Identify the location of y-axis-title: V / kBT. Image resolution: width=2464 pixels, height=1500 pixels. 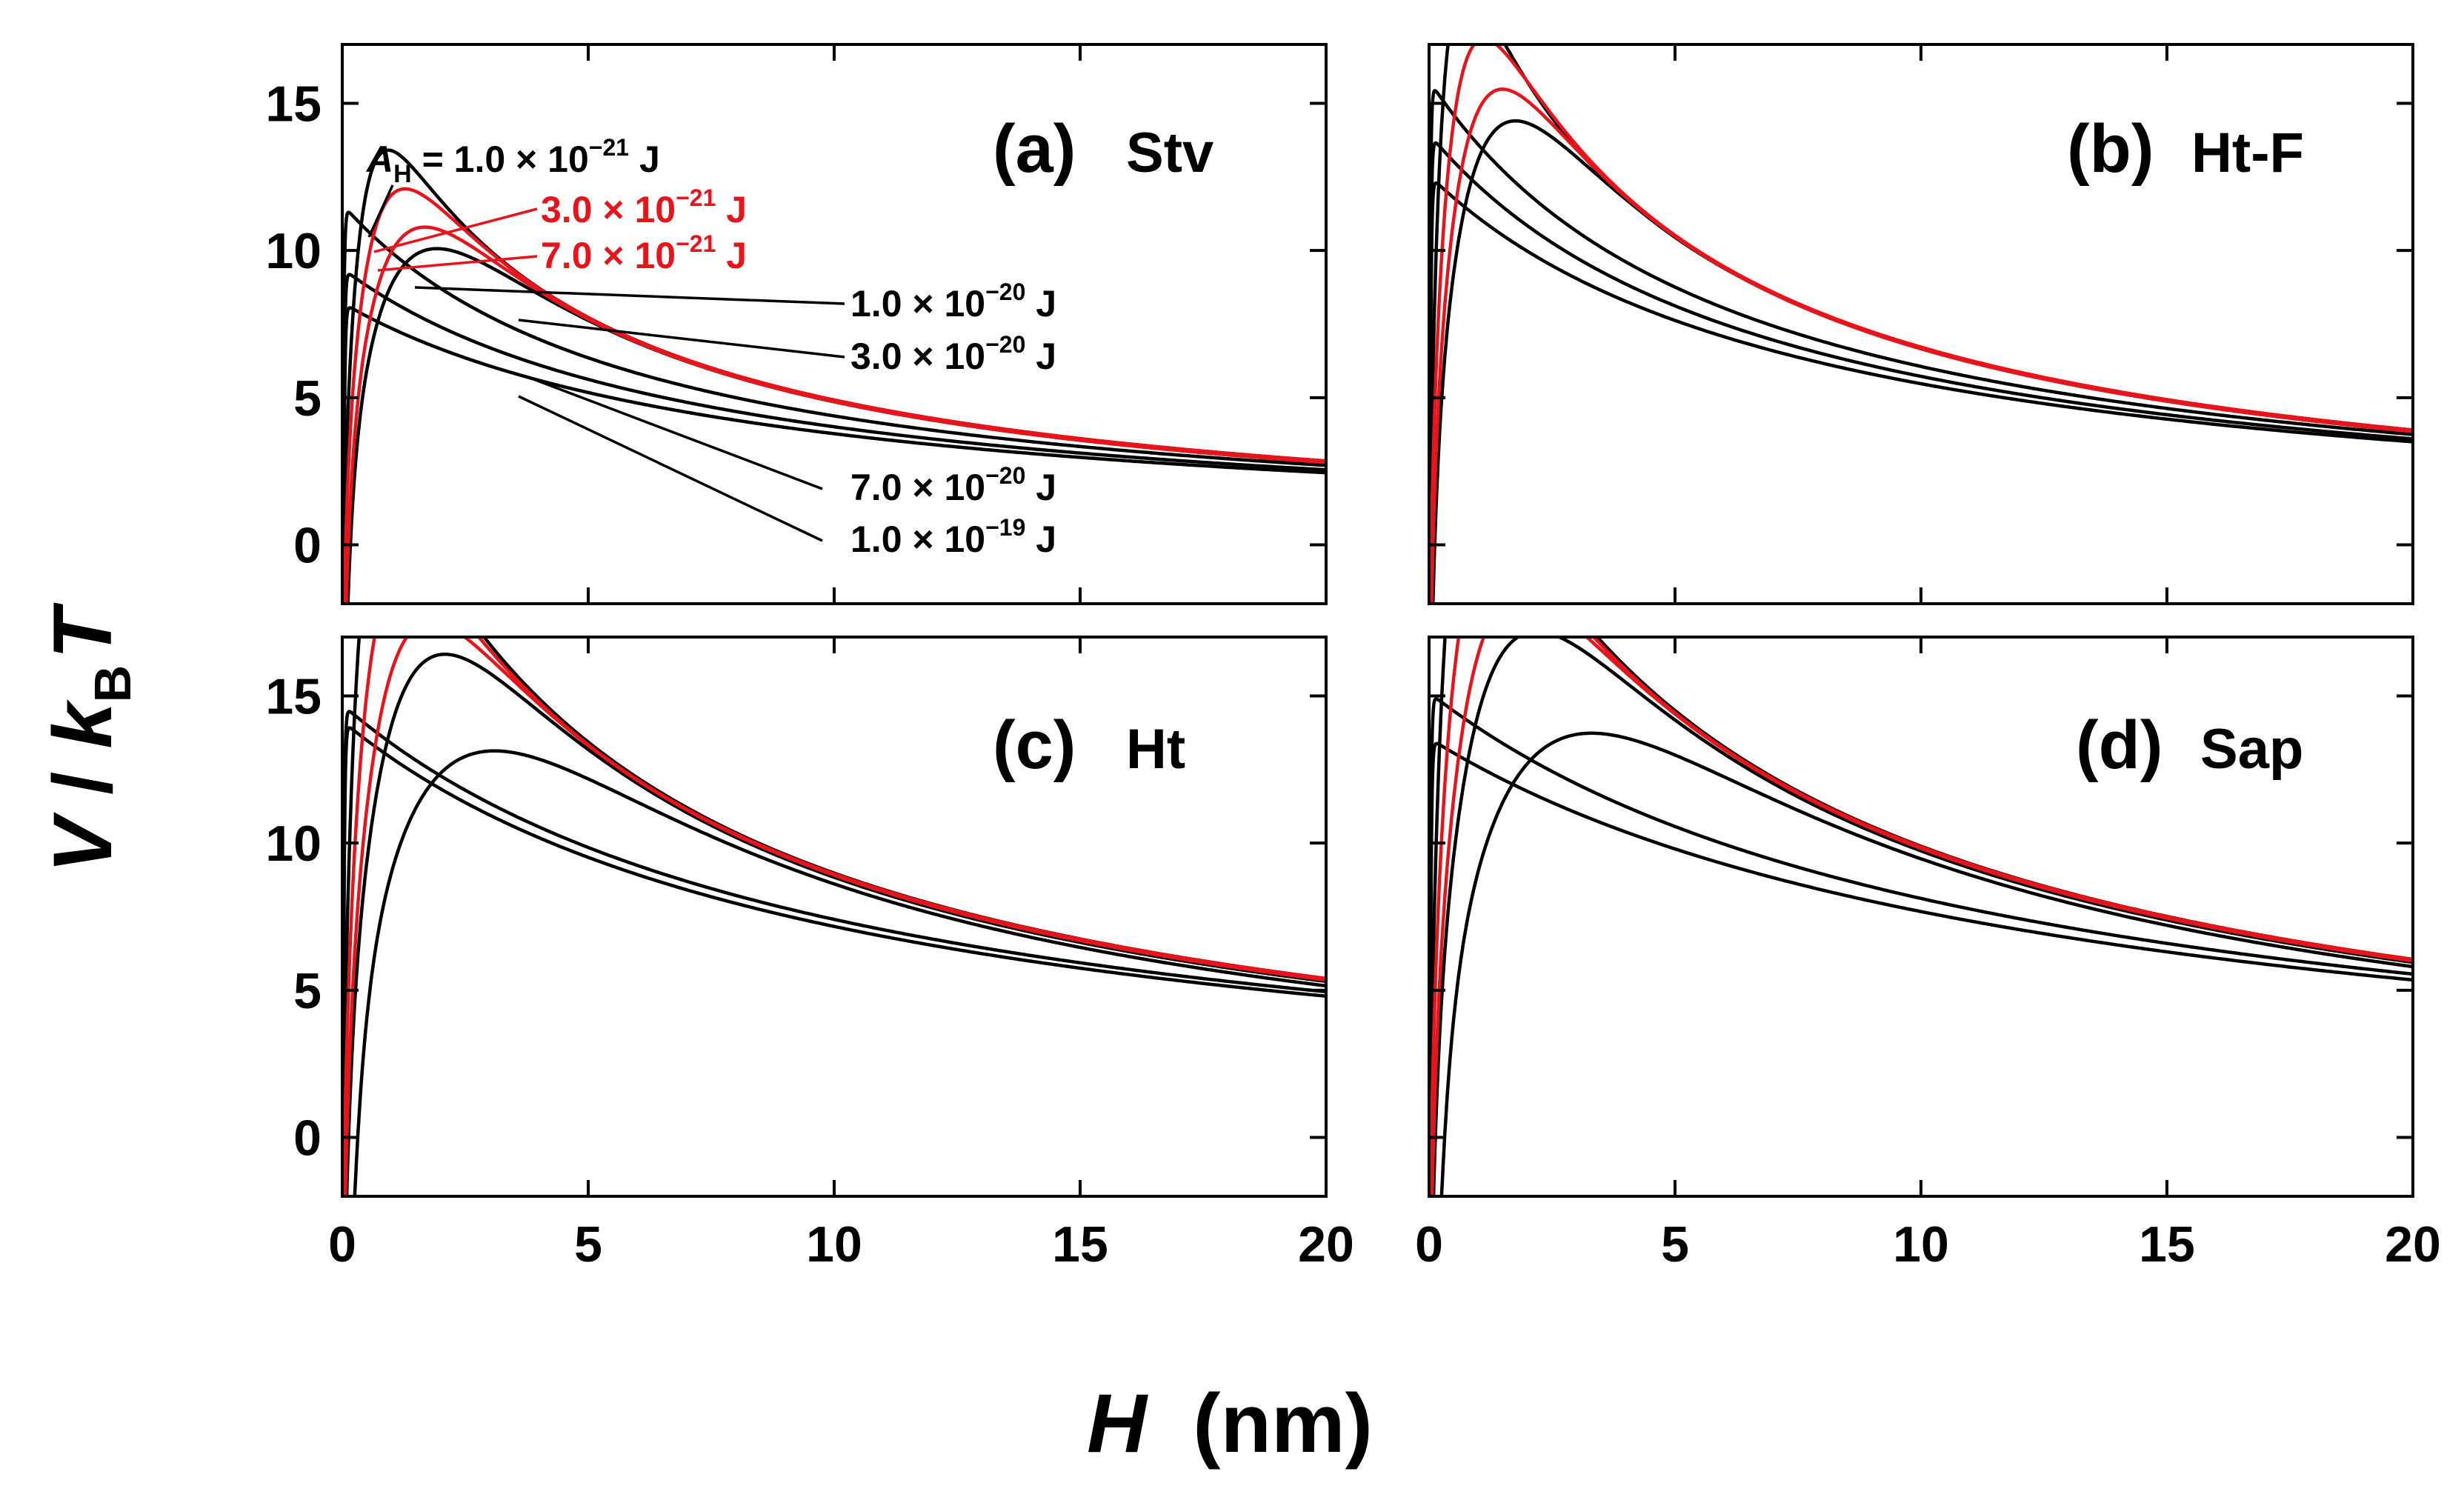
(89, 737).